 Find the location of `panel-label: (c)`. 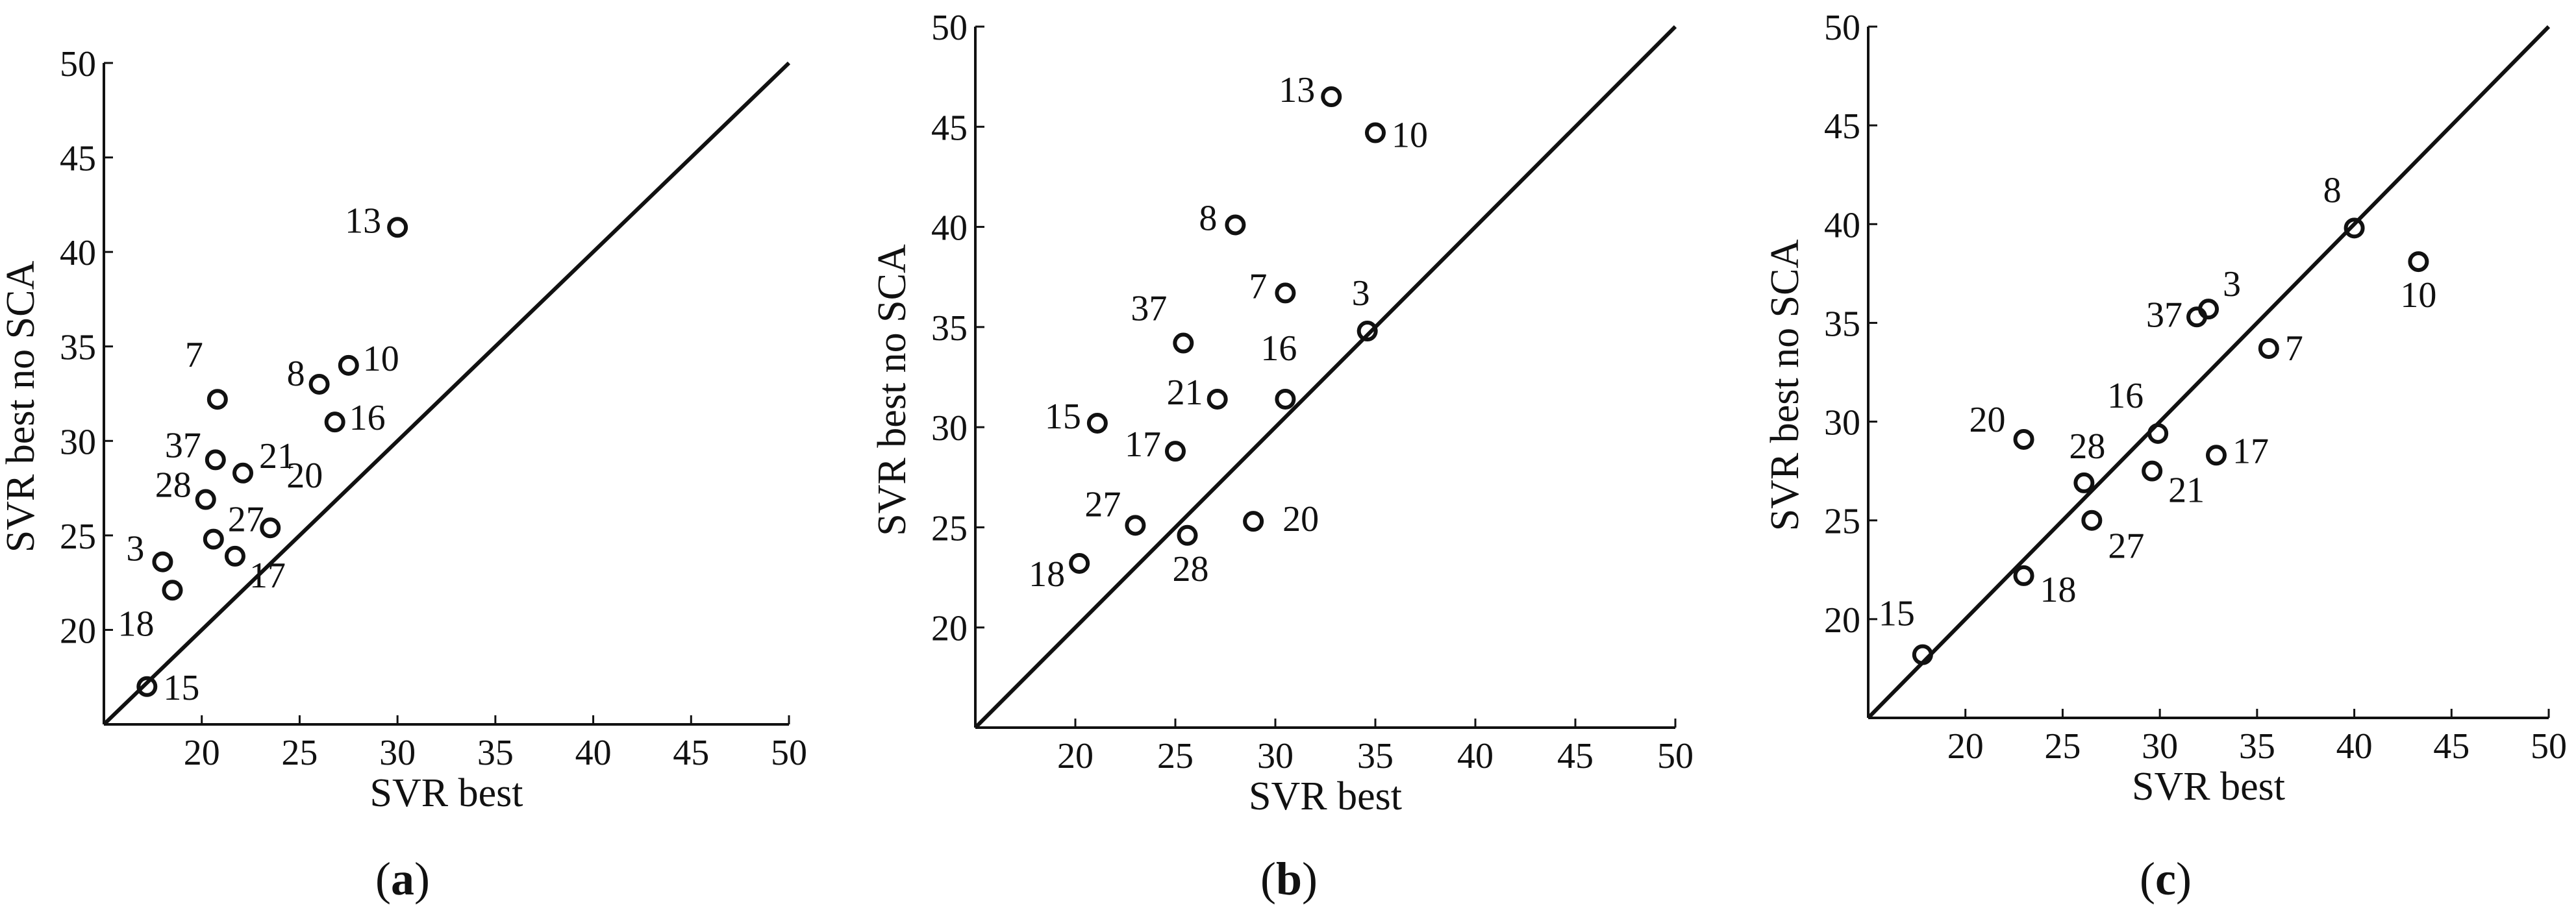

panel-label: (c) is located at coordinates (2166, 879).